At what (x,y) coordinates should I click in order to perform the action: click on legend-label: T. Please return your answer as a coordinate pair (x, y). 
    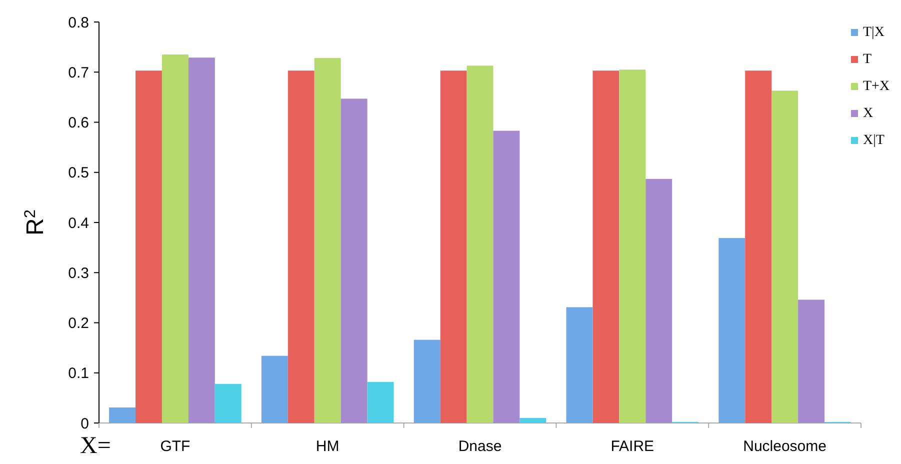
    Looking at the image, I should click on (867, 59).